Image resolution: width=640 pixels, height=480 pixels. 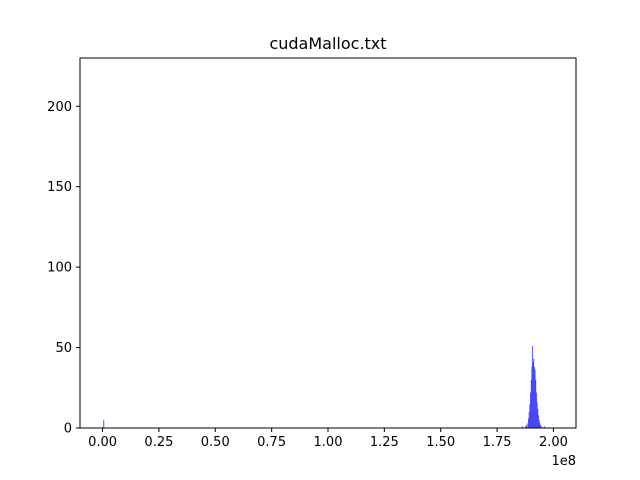 What do you see at coordinates (440, 442) in the screenshot?
I see `x-tick-label: 1.50` at bounding box center [440, 442].